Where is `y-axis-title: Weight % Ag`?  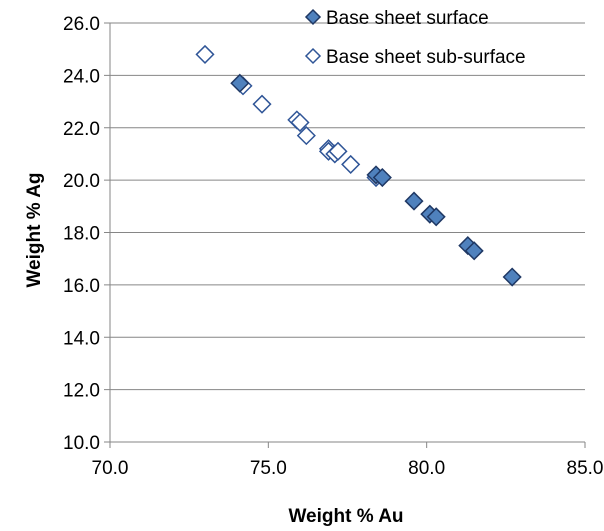 y-axis-title: Weight % Ag is located at coordinates (34, 229).